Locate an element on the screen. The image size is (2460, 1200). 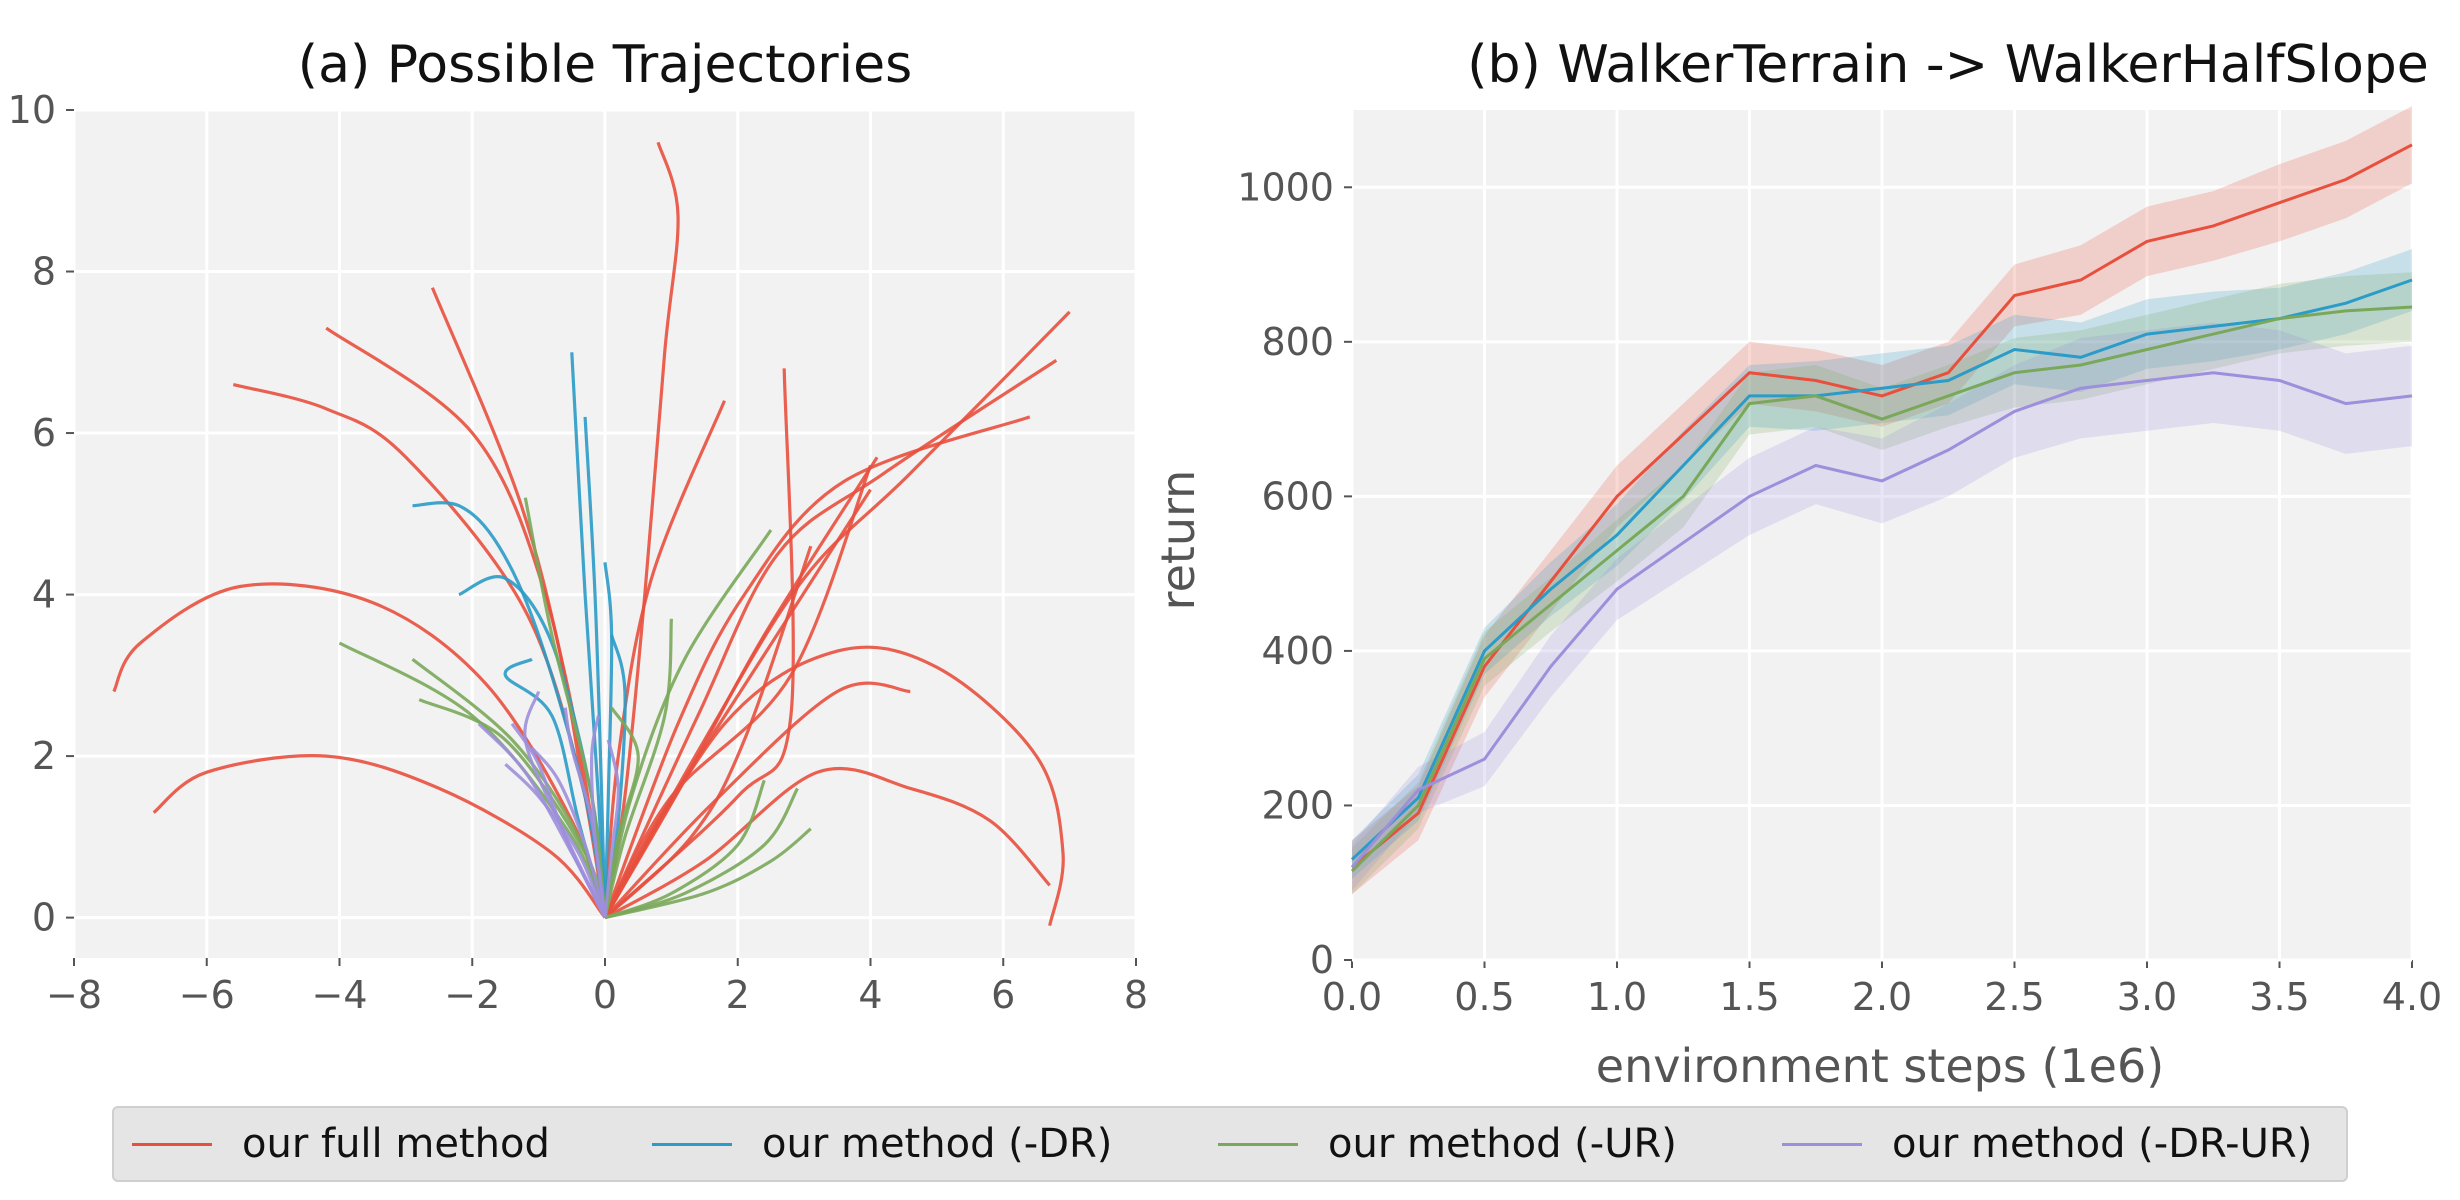
panel-b-x-tick-label: 3.5 is located at coordinates (2279, 997).